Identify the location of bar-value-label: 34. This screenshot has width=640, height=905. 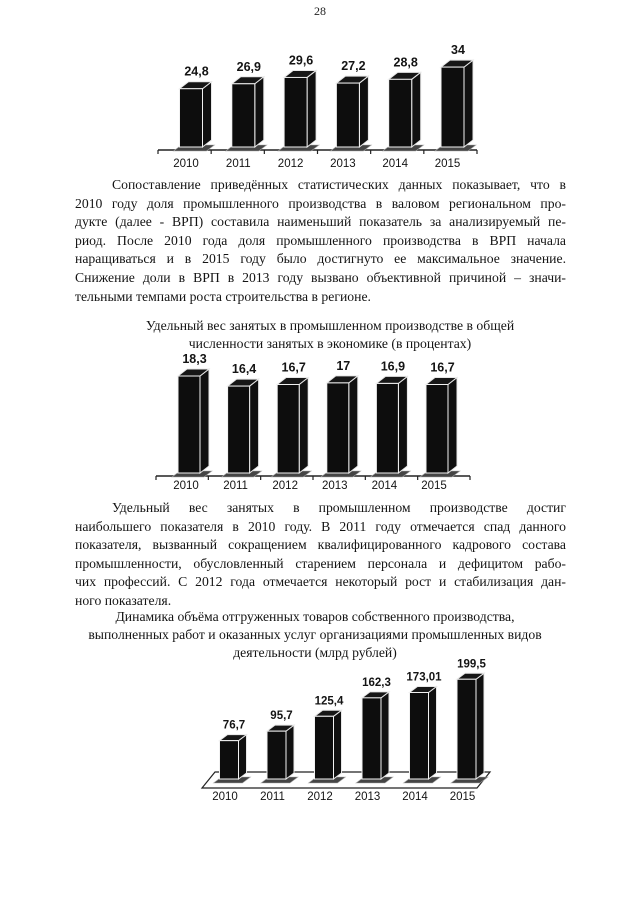
(458, 50).